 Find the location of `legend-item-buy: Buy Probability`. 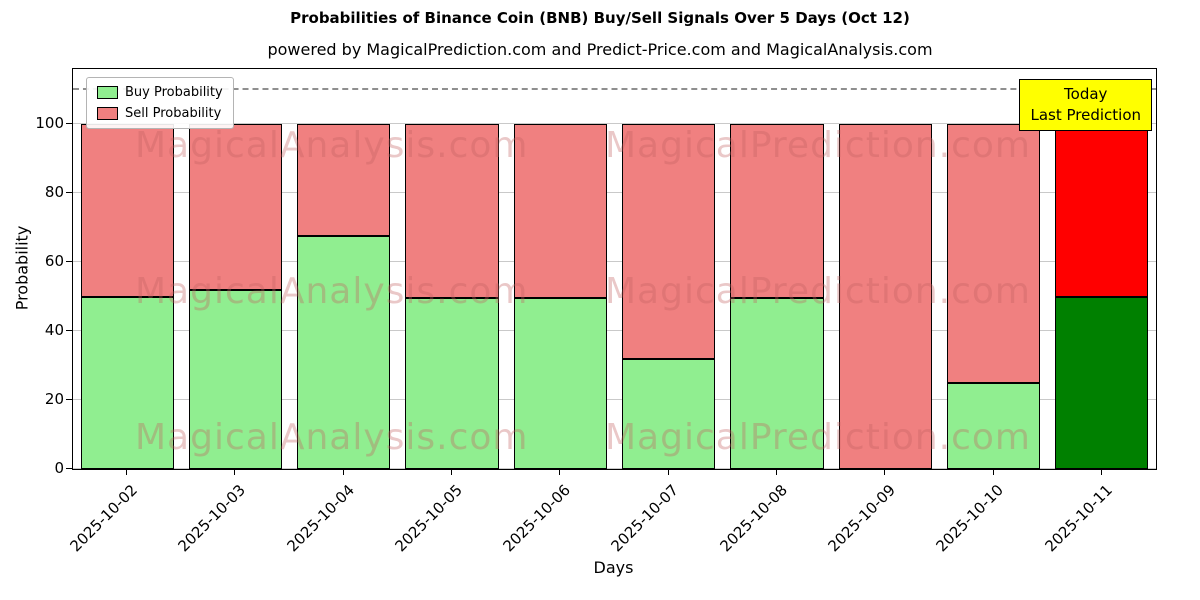

legend-item-buy: Buy Probability is located at coordinates (160, 92).